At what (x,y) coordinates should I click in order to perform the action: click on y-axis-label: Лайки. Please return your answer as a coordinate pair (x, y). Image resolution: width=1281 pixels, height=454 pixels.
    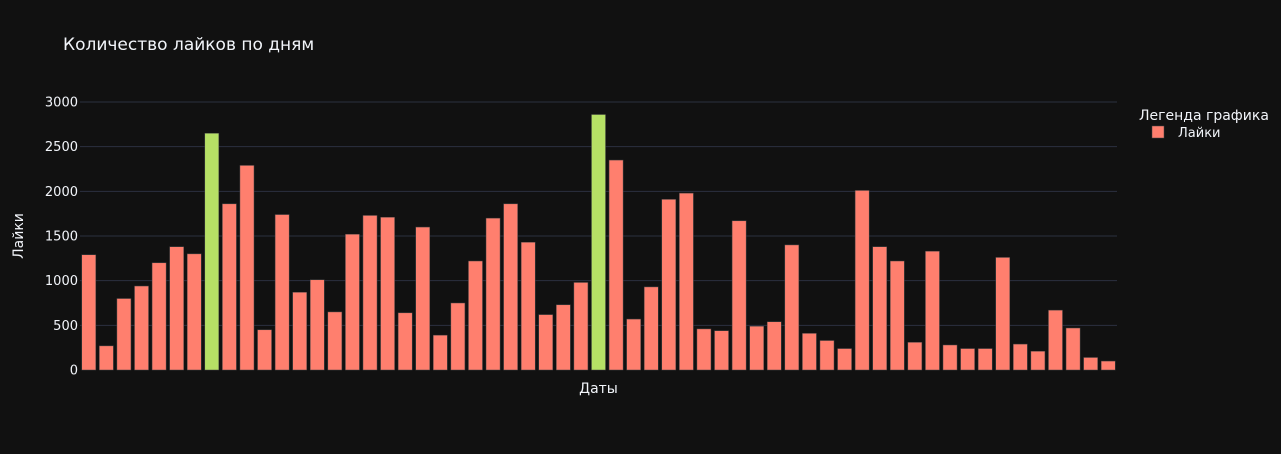
    Looking at the image, I should click on (19, 236).